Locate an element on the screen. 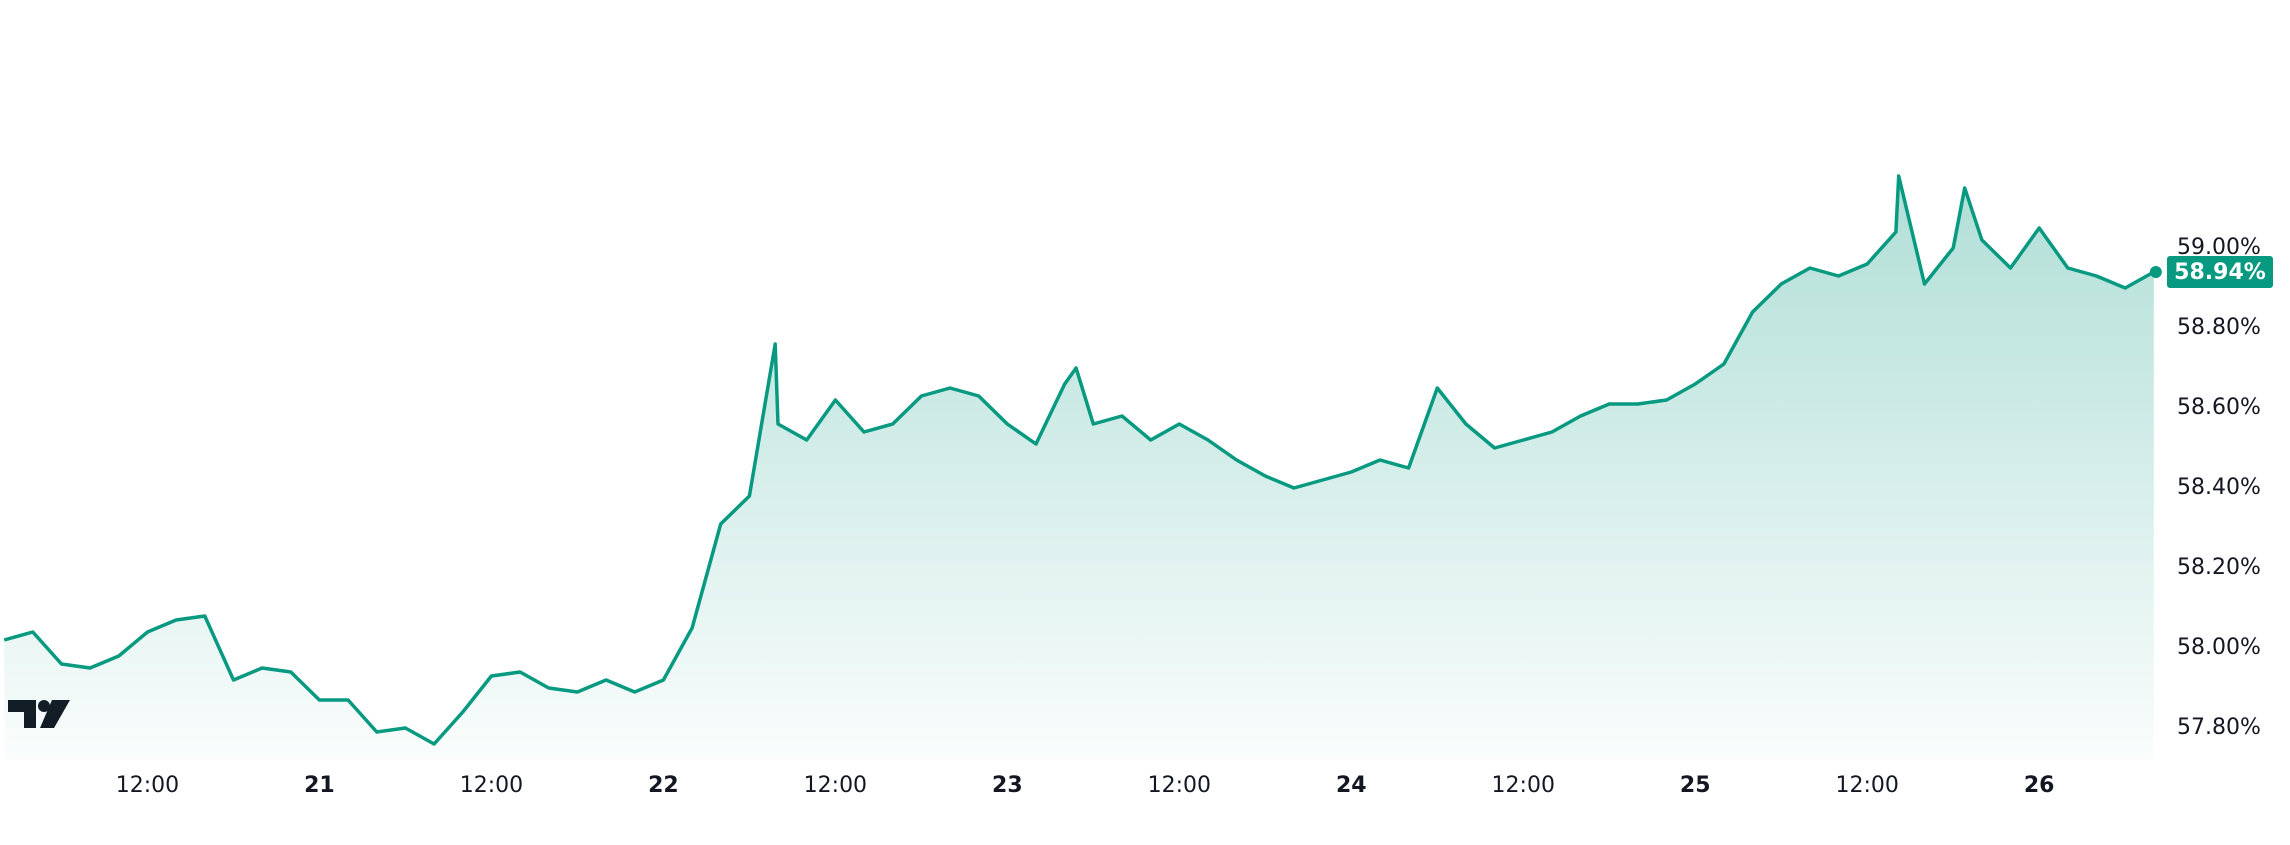  x-tick-label: 26 is located at coordinates (2039, 785).